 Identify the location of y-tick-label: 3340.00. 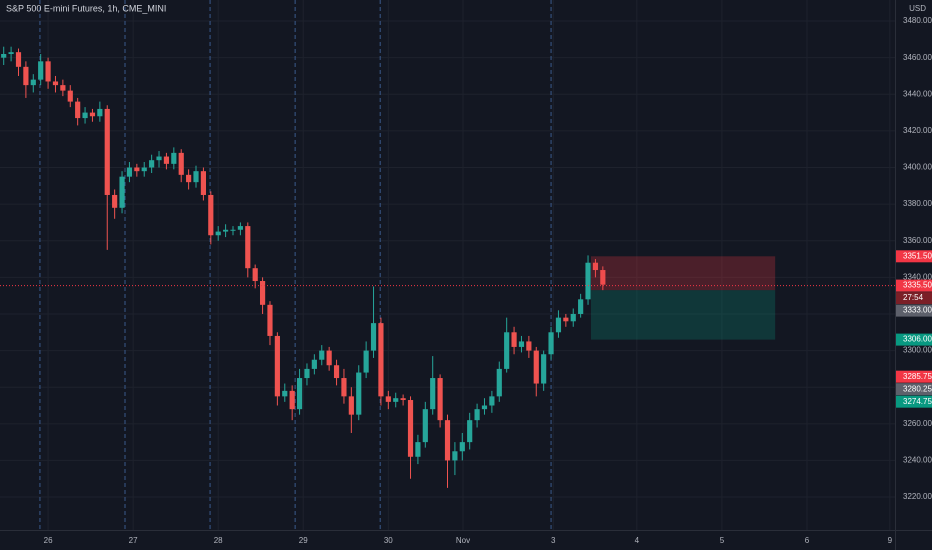
(917, 276).